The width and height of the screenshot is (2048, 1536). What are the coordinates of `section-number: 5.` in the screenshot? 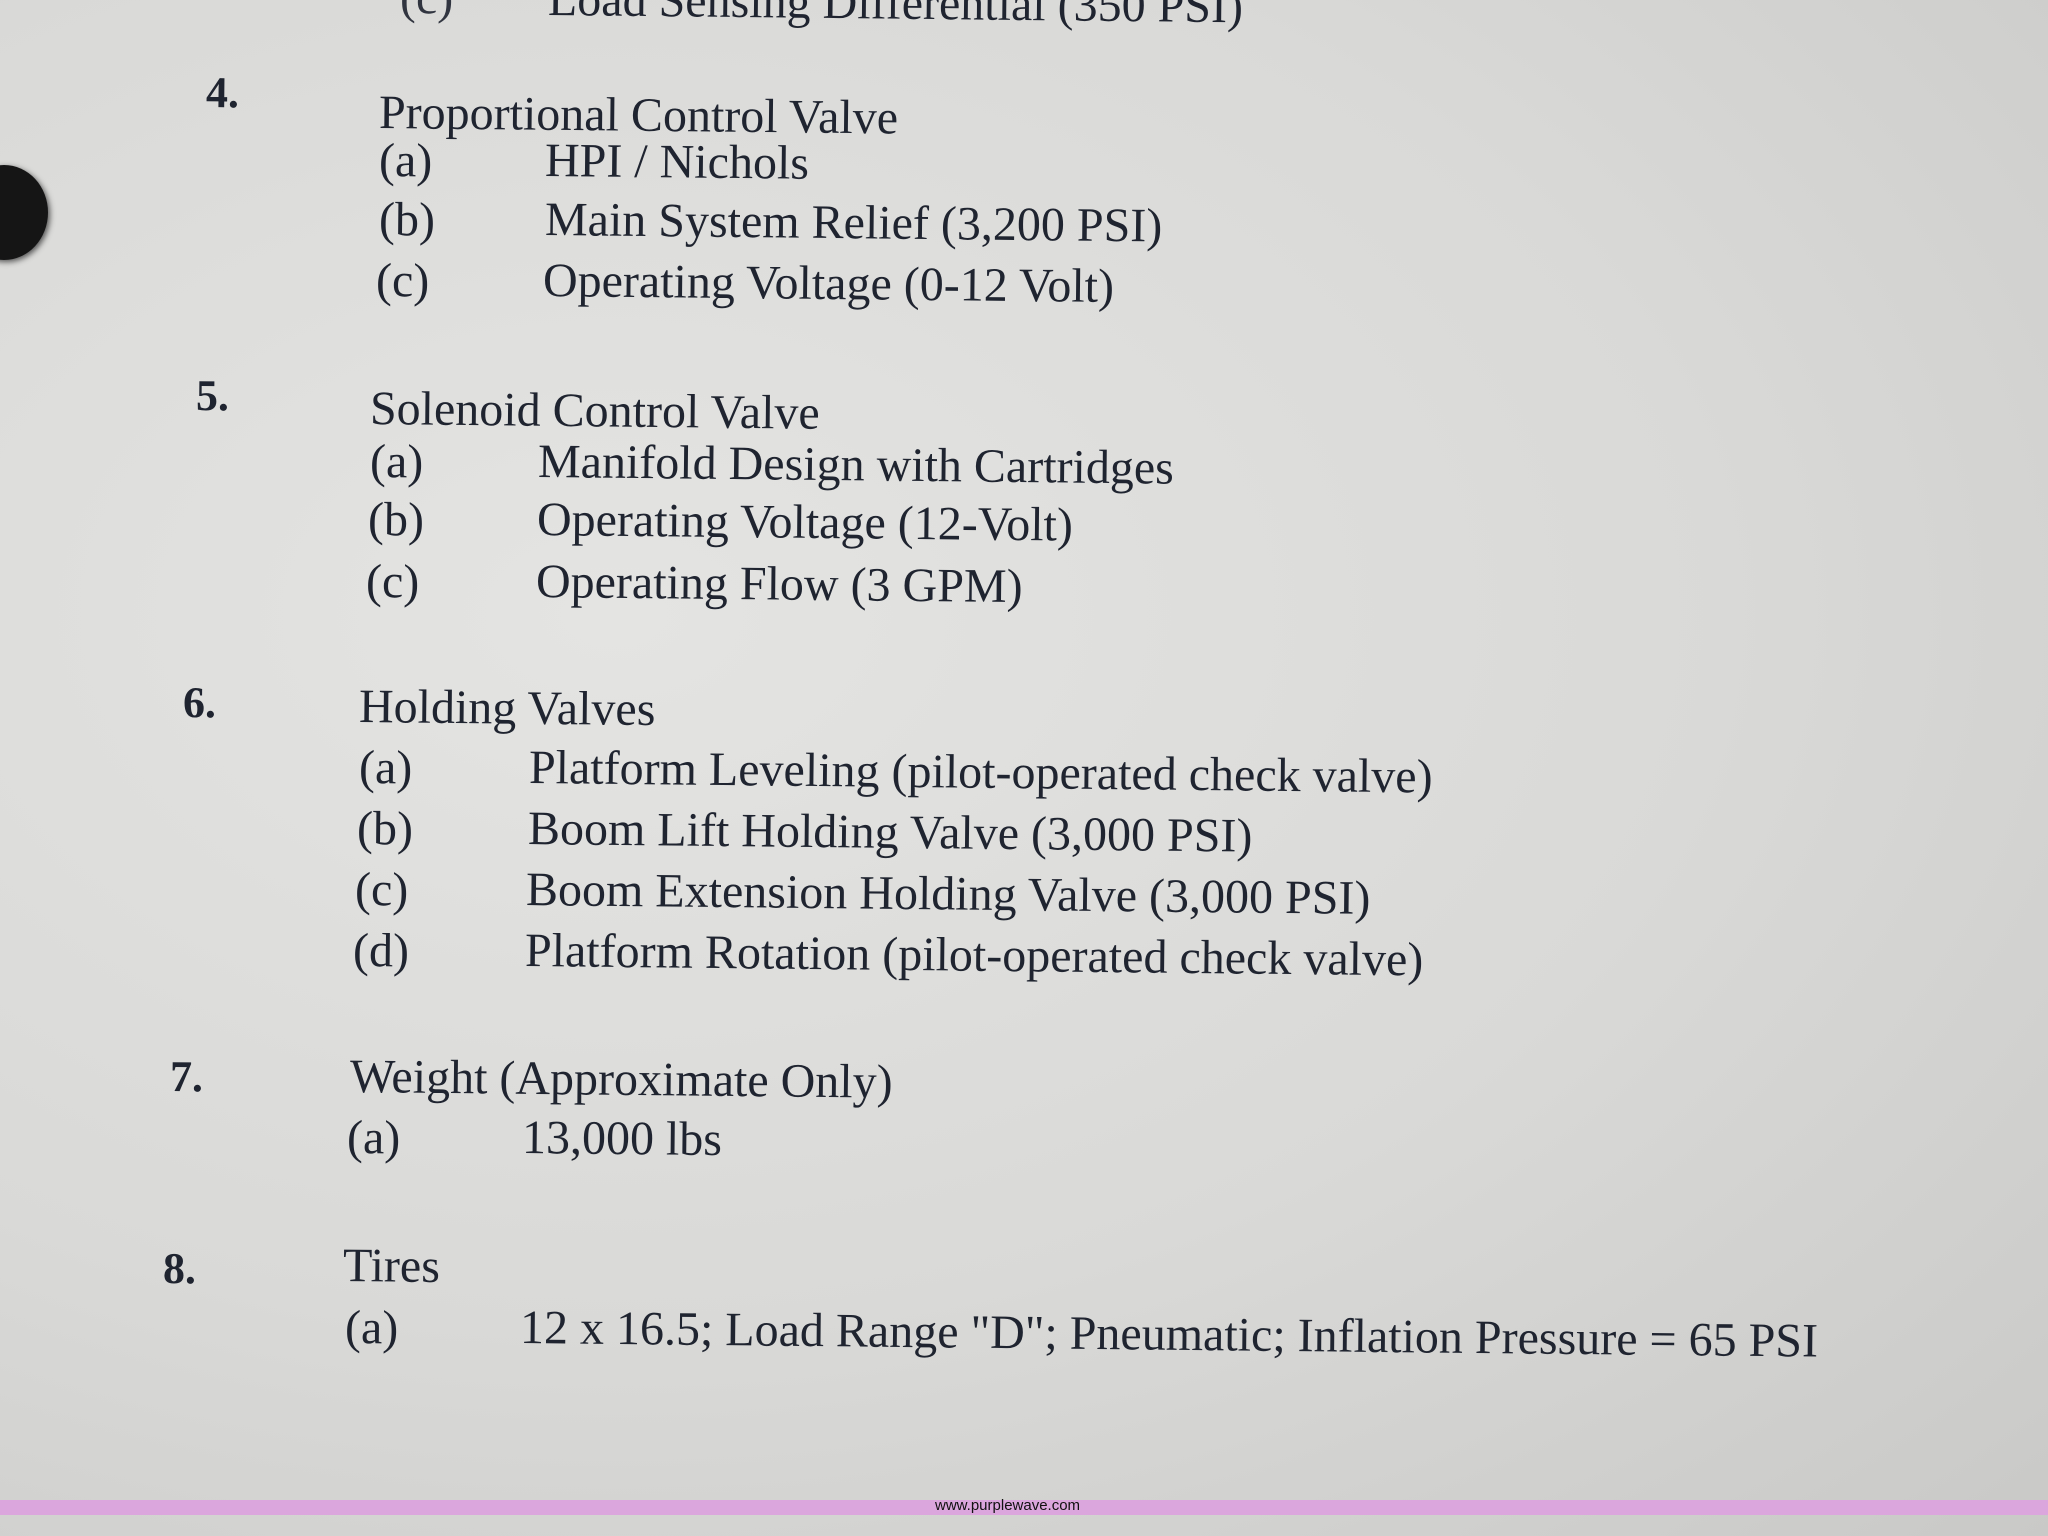 It's located at (212, 396).